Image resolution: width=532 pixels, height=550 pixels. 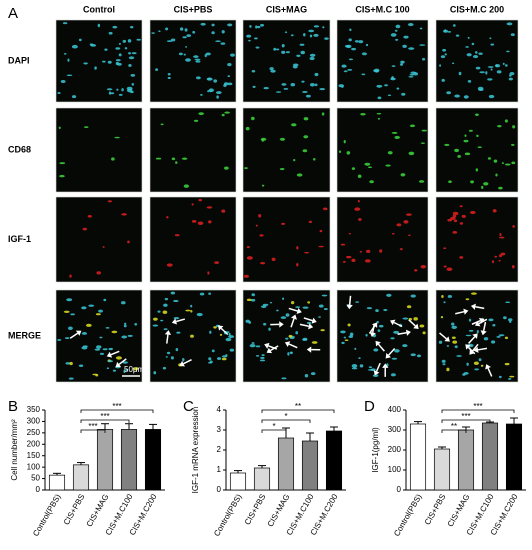 What do you see at coordinates (24, 335) in the screenshot?
I see `row-label: MERGE` at bounding box center [24, 335].